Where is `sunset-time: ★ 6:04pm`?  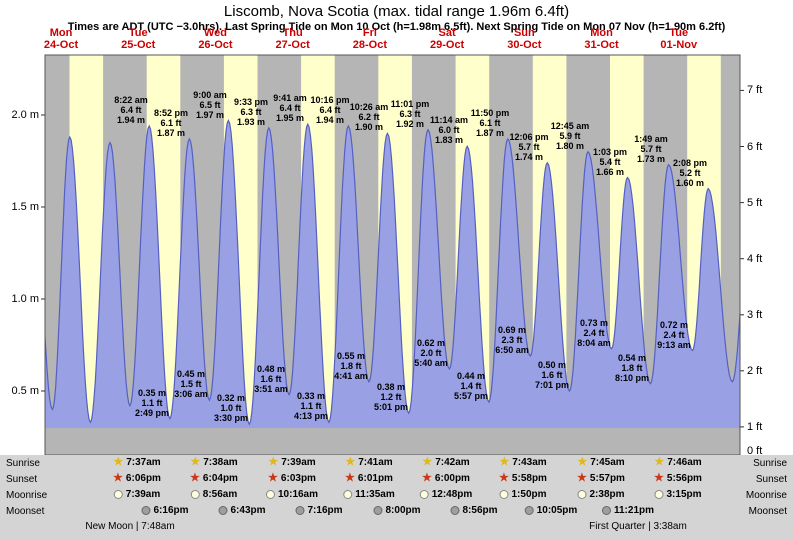 sunset-time: ★ 6:04pm is located at coordinates (214, 479).